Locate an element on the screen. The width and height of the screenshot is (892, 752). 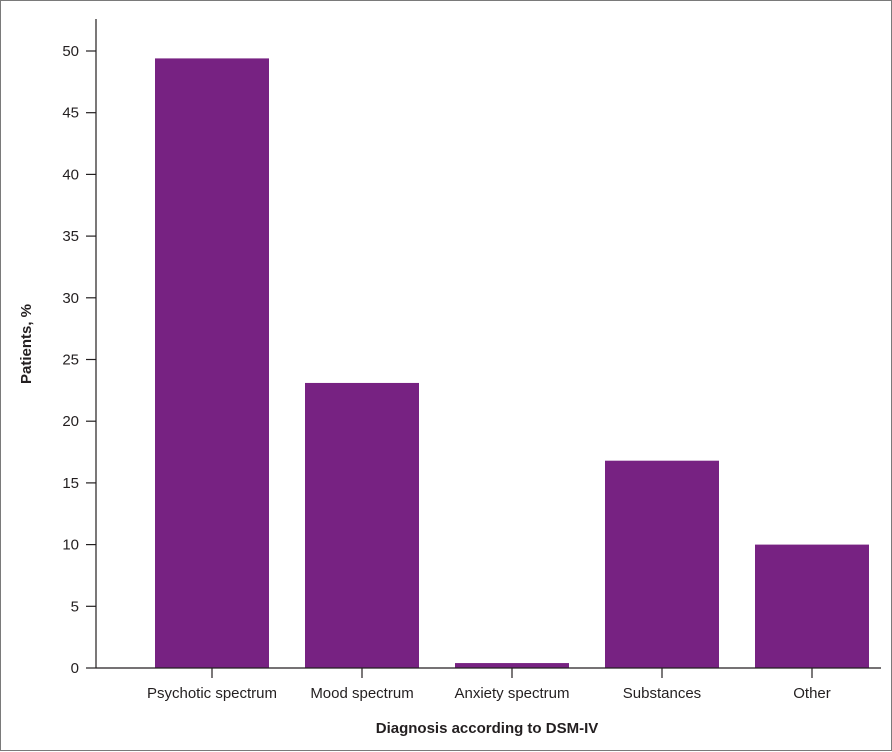
y-tick-label: 40 is located at coordinates (70, 174).